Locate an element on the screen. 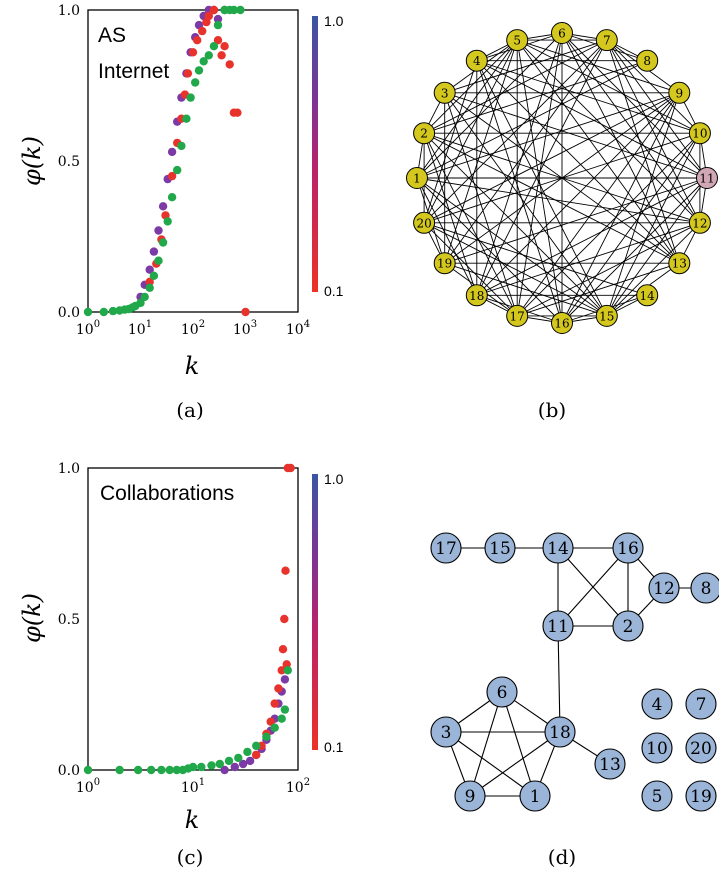 The height and width of the screenshot is (877, 719). ylabel-a: φ(k) is located at coordinates (32, 161).